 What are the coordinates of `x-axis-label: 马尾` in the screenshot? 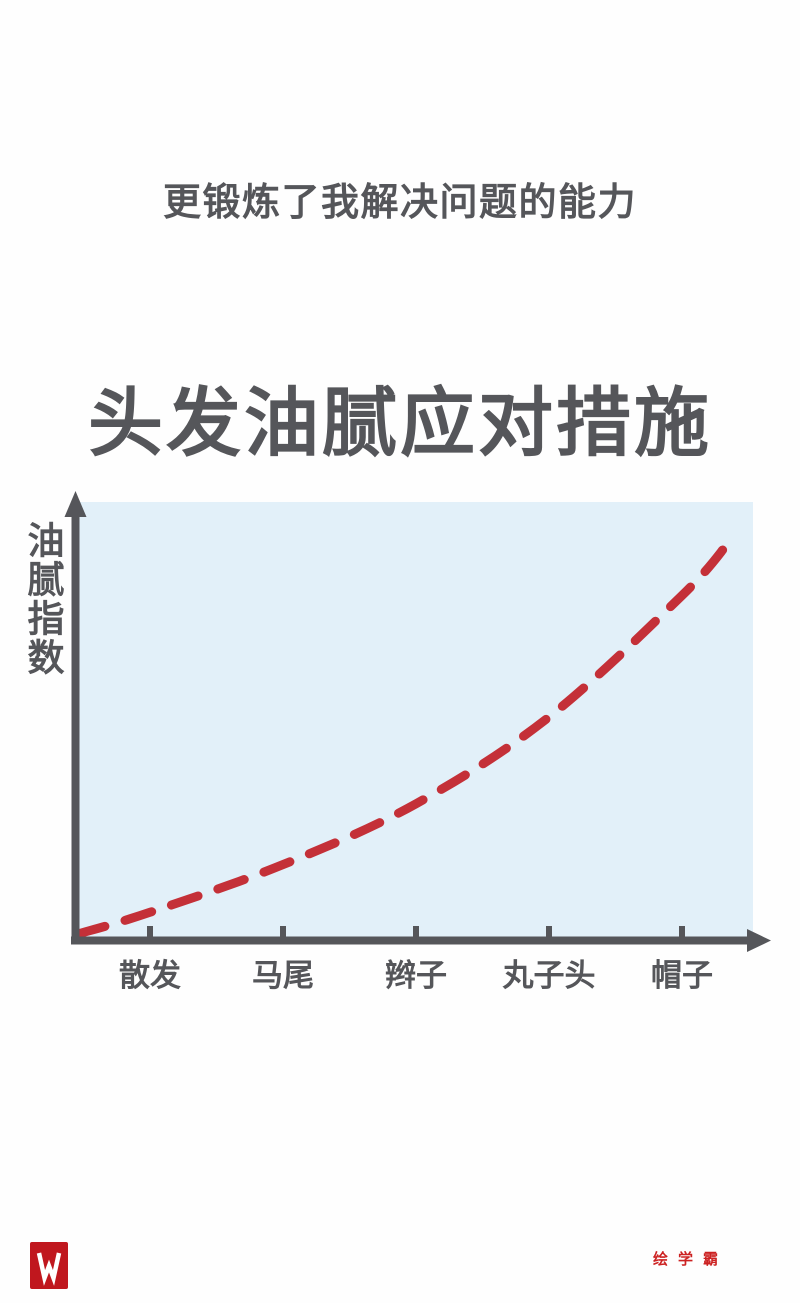 It's located at (283, 975).